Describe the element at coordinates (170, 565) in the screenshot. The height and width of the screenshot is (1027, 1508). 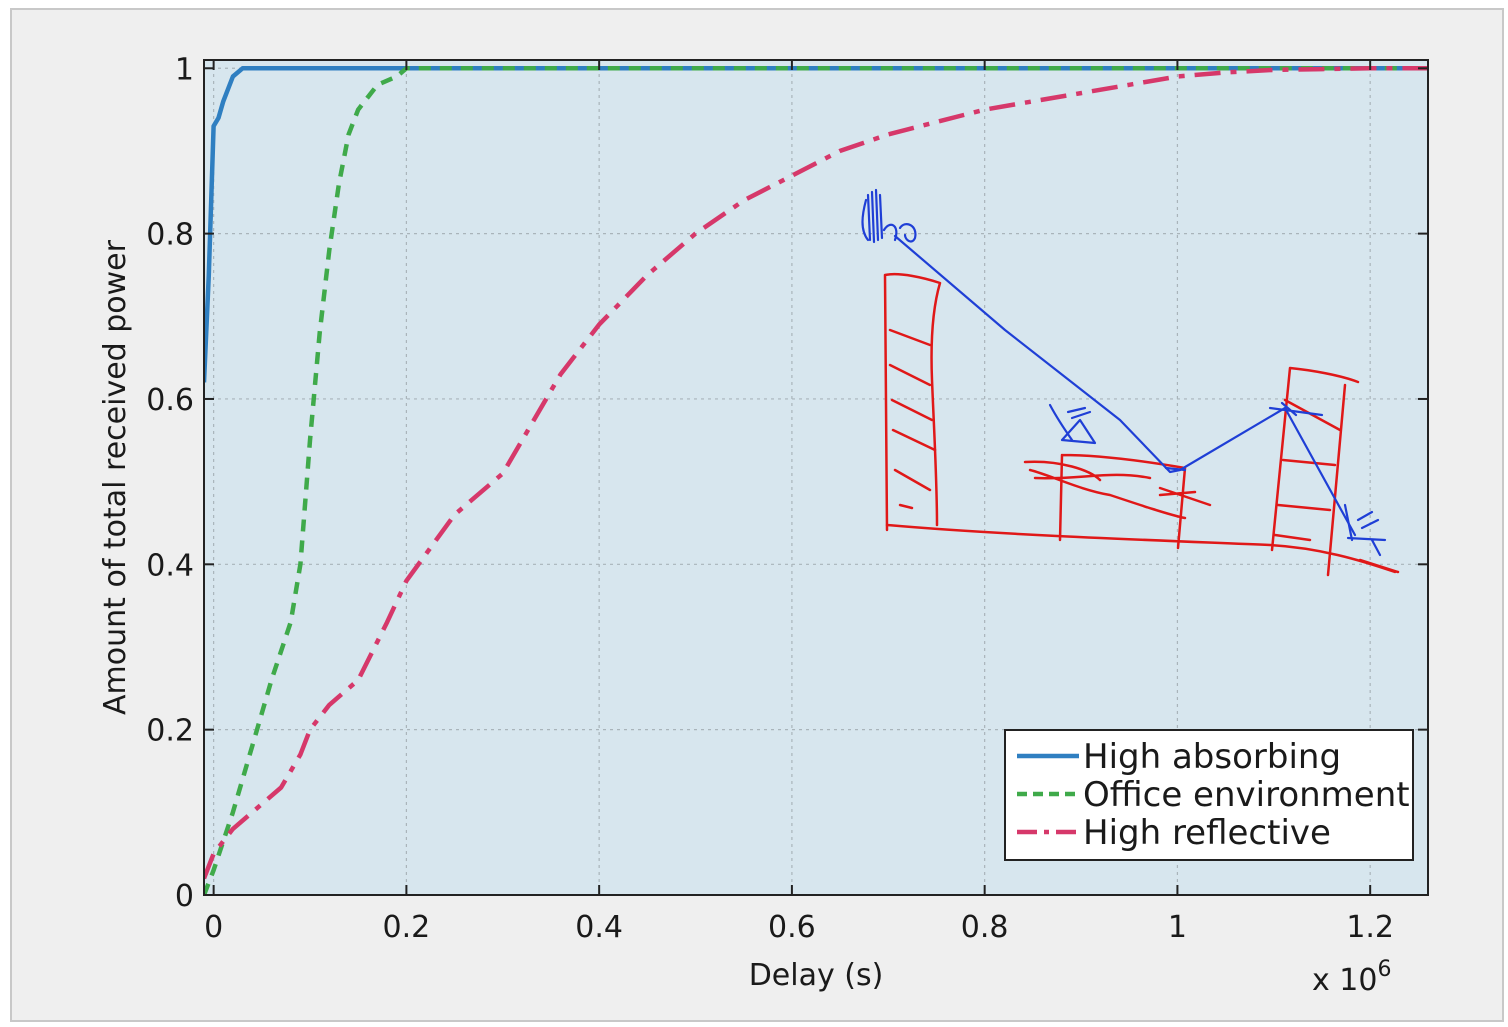
I see `y-tick-label: 0.4` at that location.